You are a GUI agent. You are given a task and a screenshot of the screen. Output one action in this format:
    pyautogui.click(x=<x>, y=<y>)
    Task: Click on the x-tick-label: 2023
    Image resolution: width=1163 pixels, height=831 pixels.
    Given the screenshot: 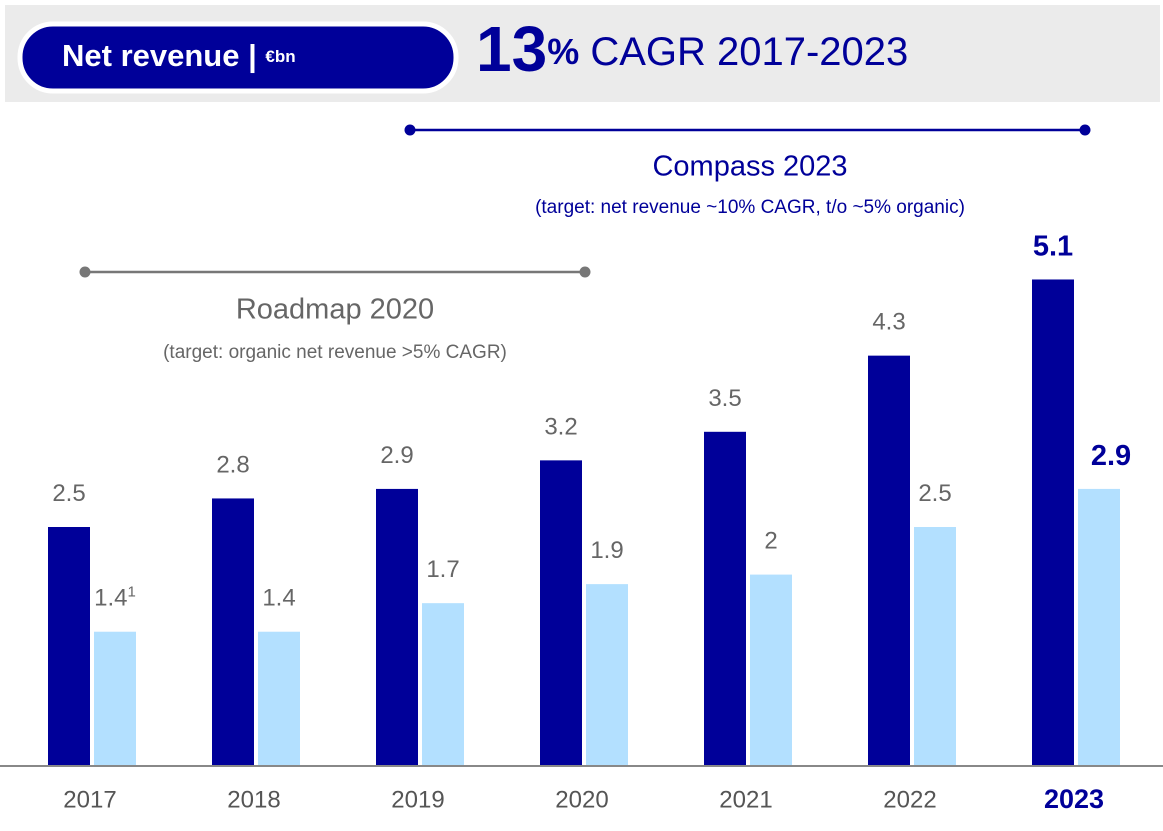 What is the action you would take?
    pyautogui.click(x=1074, y=799)
    